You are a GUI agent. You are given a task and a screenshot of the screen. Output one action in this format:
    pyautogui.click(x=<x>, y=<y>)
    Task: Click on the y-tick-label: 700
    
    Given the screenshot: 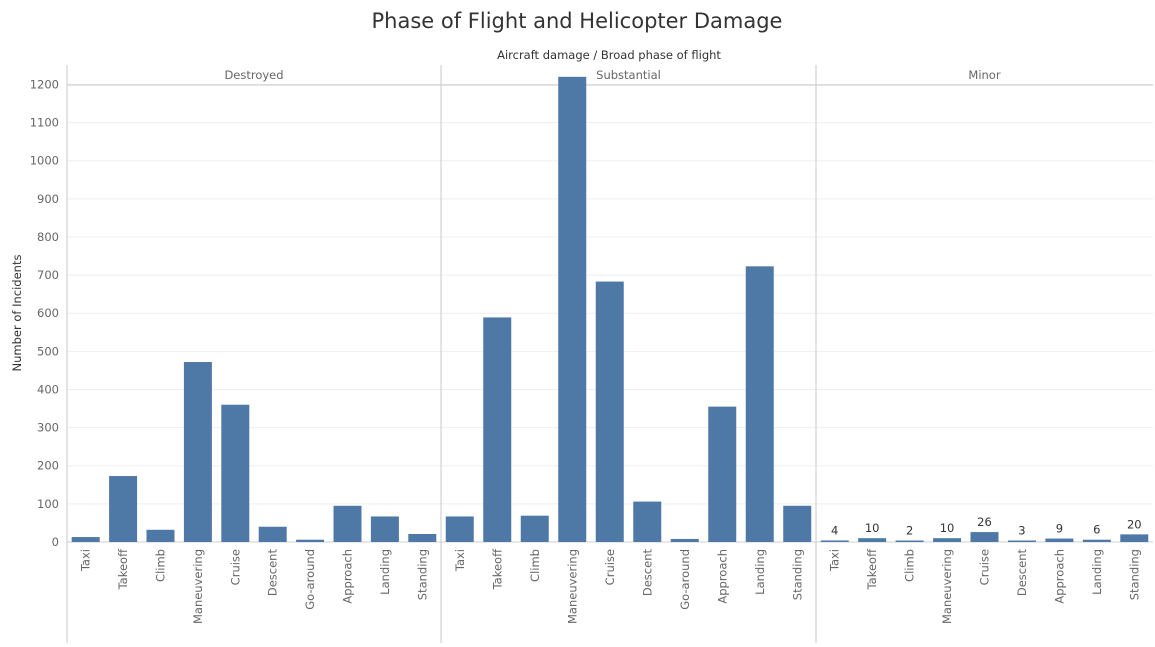 What is the action you would take?
    pyautogui.click(x=48, y=275)
    